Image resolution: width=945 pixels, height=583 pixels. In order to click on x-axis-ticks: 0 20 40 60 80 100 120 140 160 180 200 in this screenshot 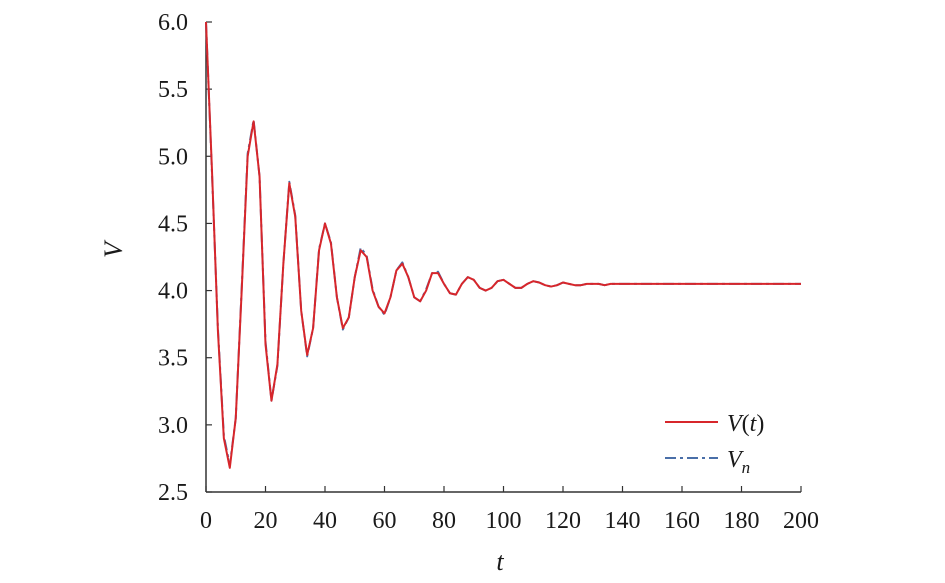, I will do `click(509, 510)`.